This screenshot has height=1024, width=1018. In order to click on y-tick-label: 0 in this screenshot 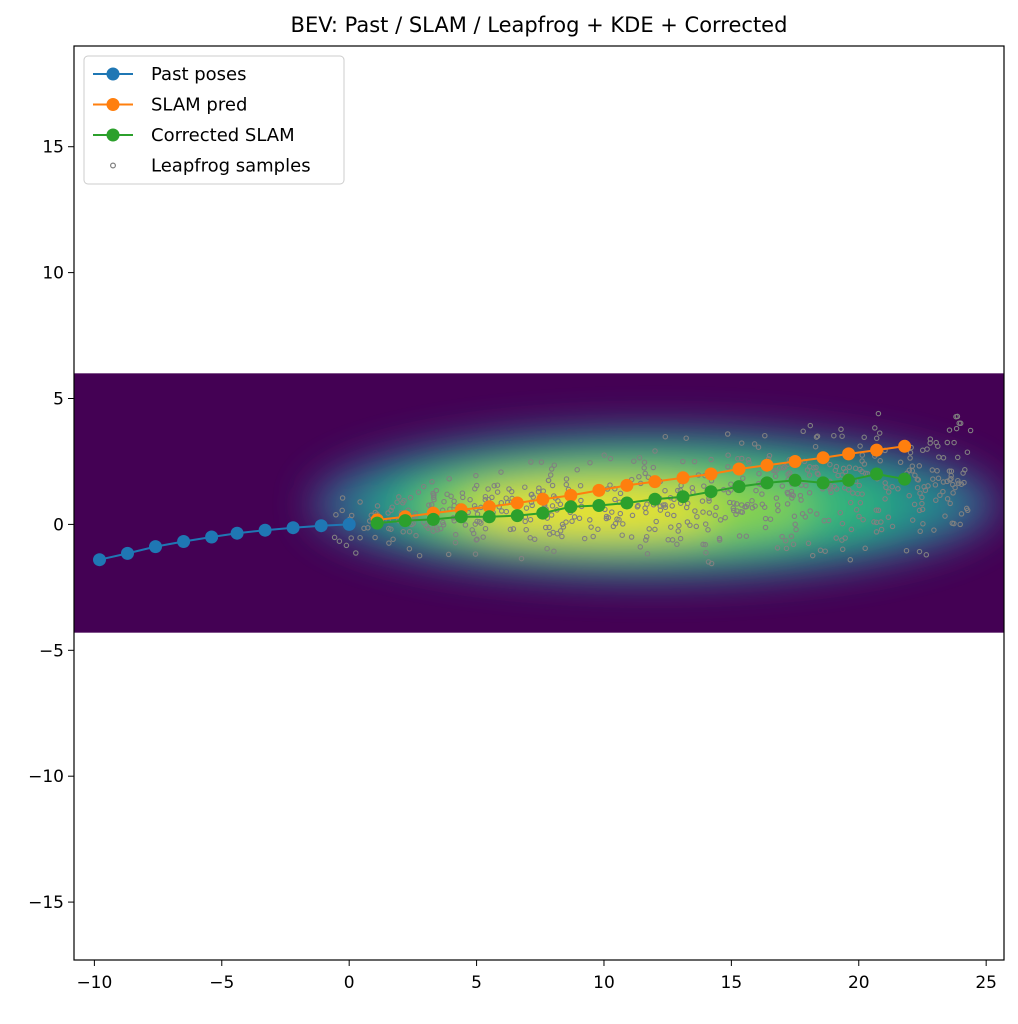, I will do `click(58, 525)`.